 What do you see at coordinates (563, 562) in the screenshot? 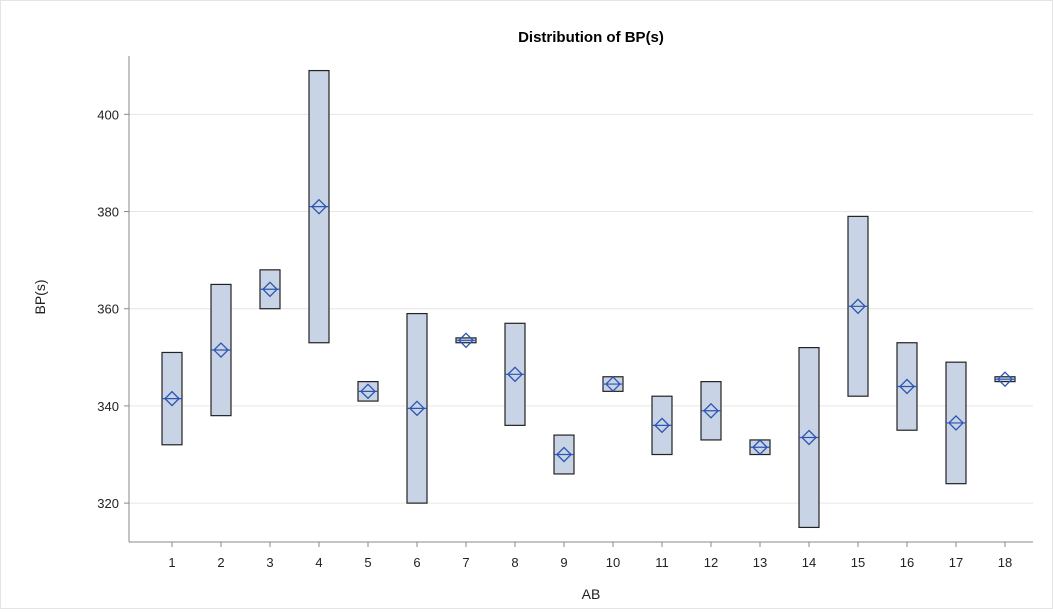
I see `x-tick-label: 9` at bounding box center [563, 562].